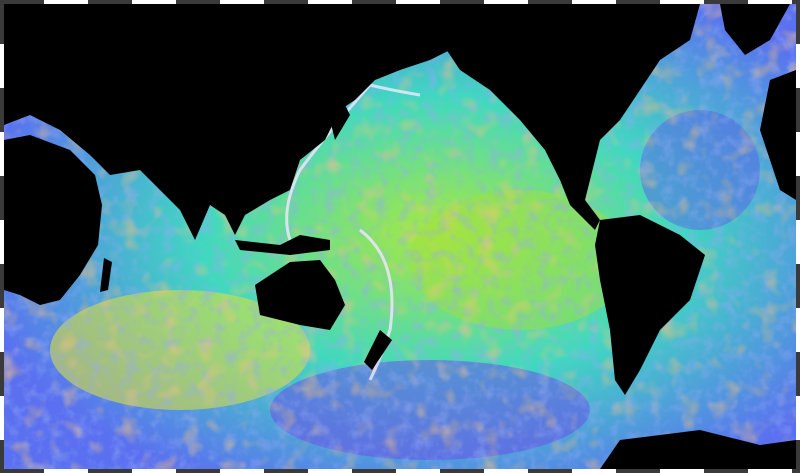 This screenshot has width=800, height=473. What do you see at coordinates (340, 122) in the screenshot?
I see `japan` at bounding box center [340, 122].